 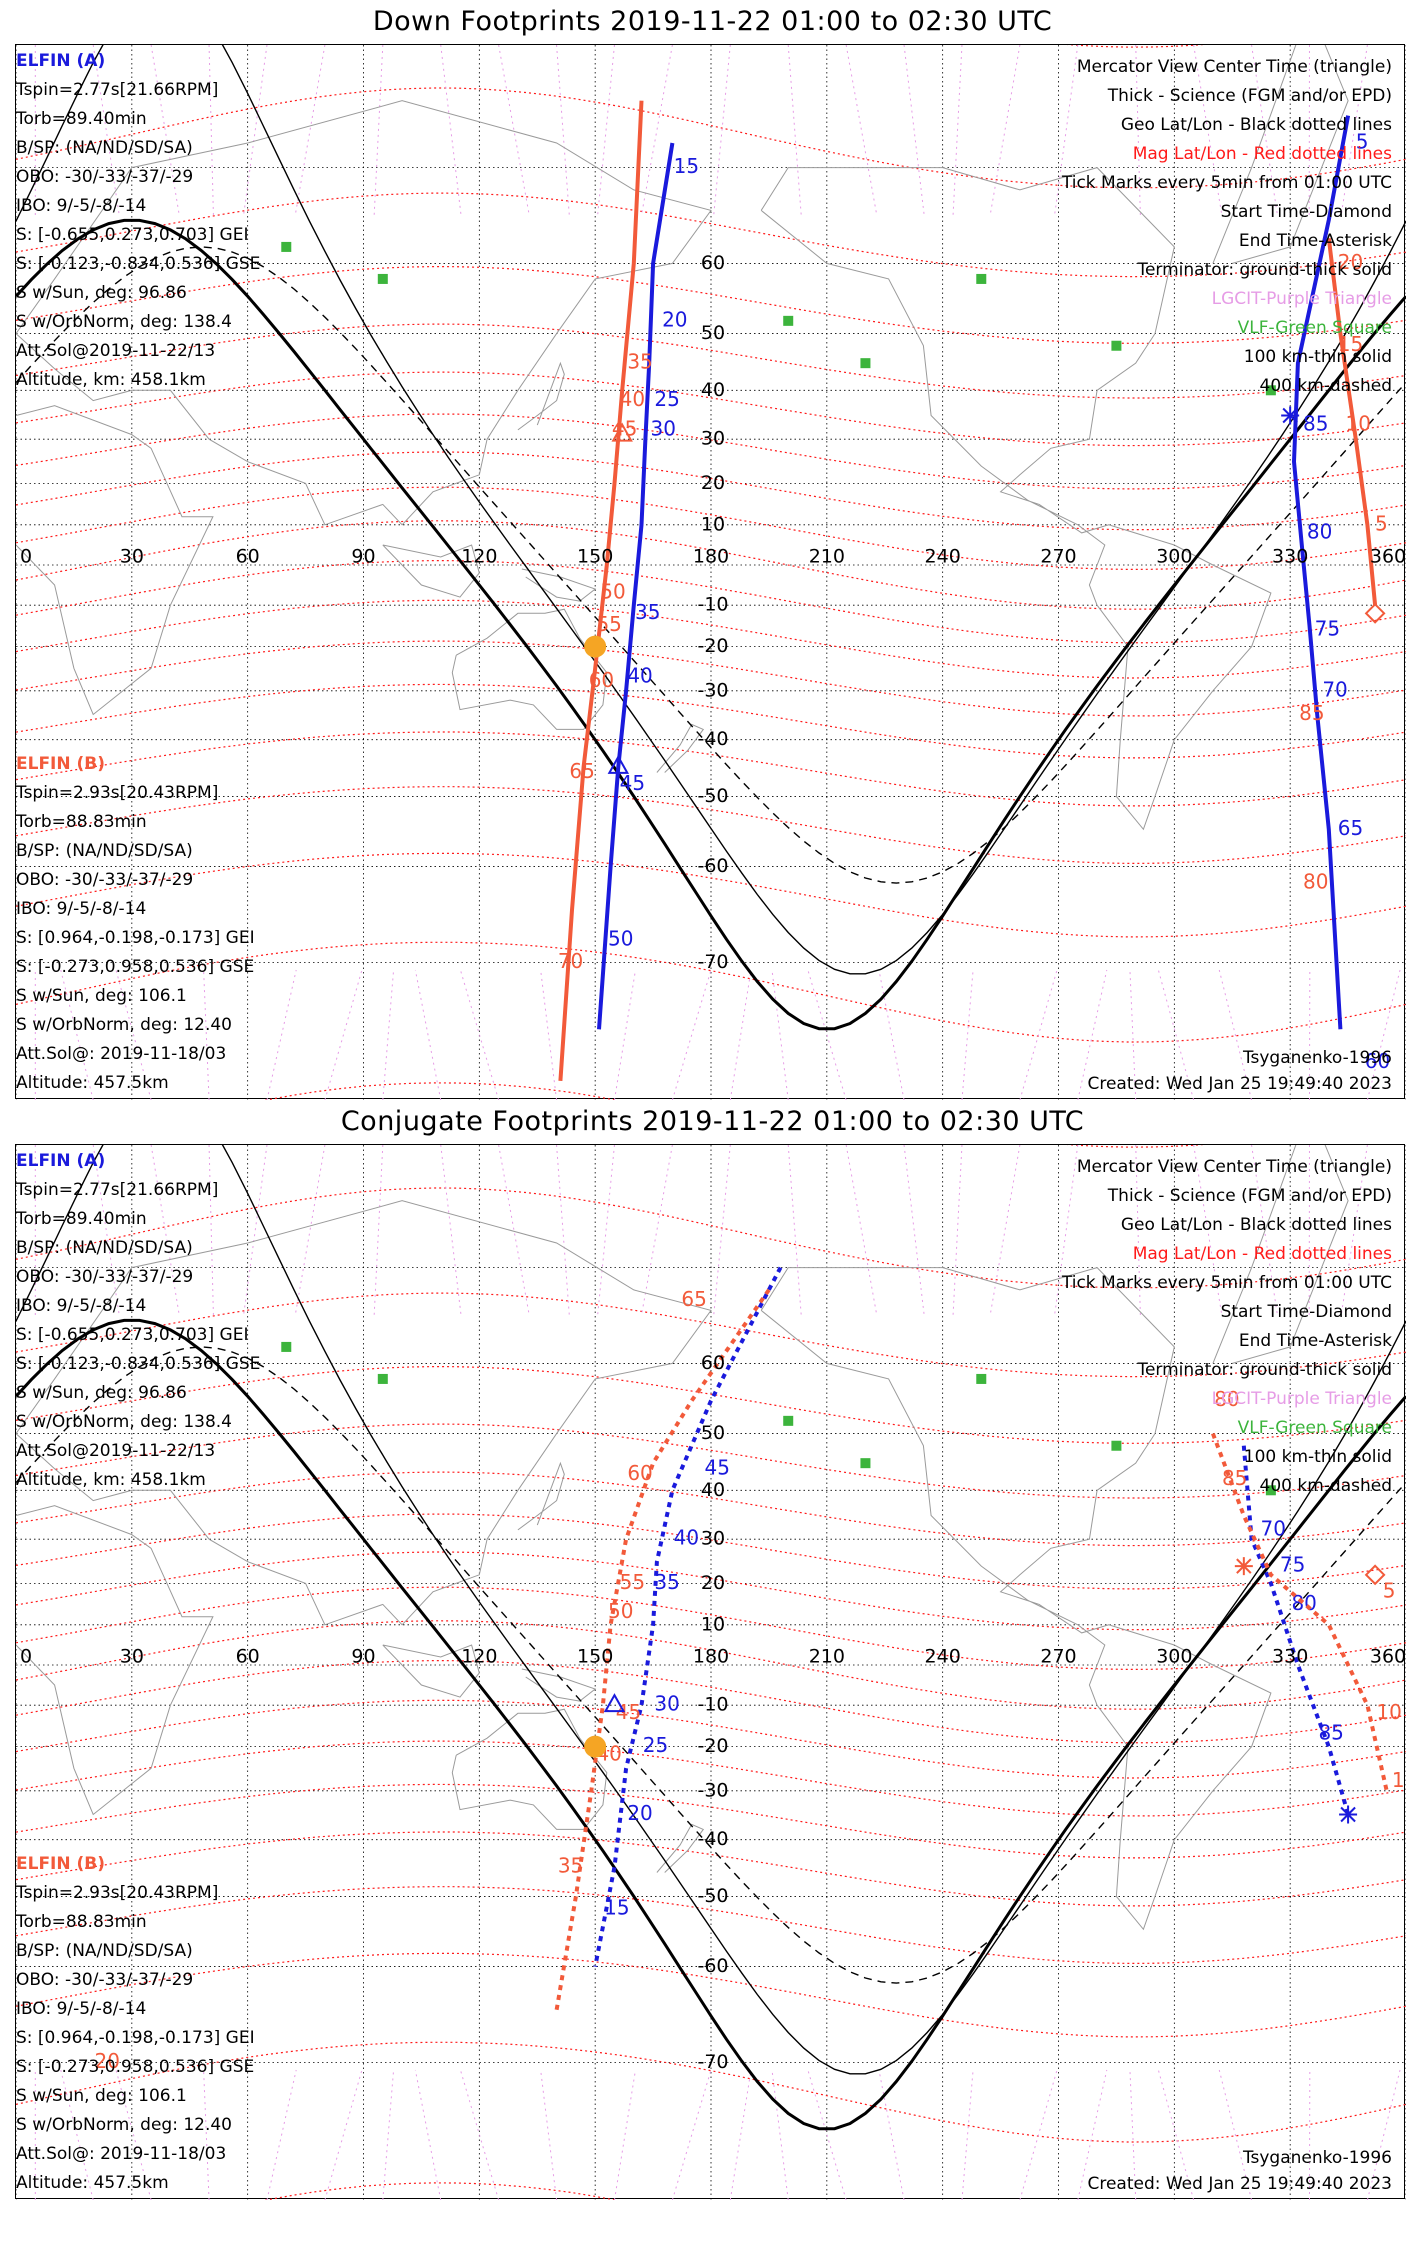 What do you see at coordinates (1244, 1566) in the screenshot?
I see `asterisk-stroke` at bounding box center [1244, 1566].